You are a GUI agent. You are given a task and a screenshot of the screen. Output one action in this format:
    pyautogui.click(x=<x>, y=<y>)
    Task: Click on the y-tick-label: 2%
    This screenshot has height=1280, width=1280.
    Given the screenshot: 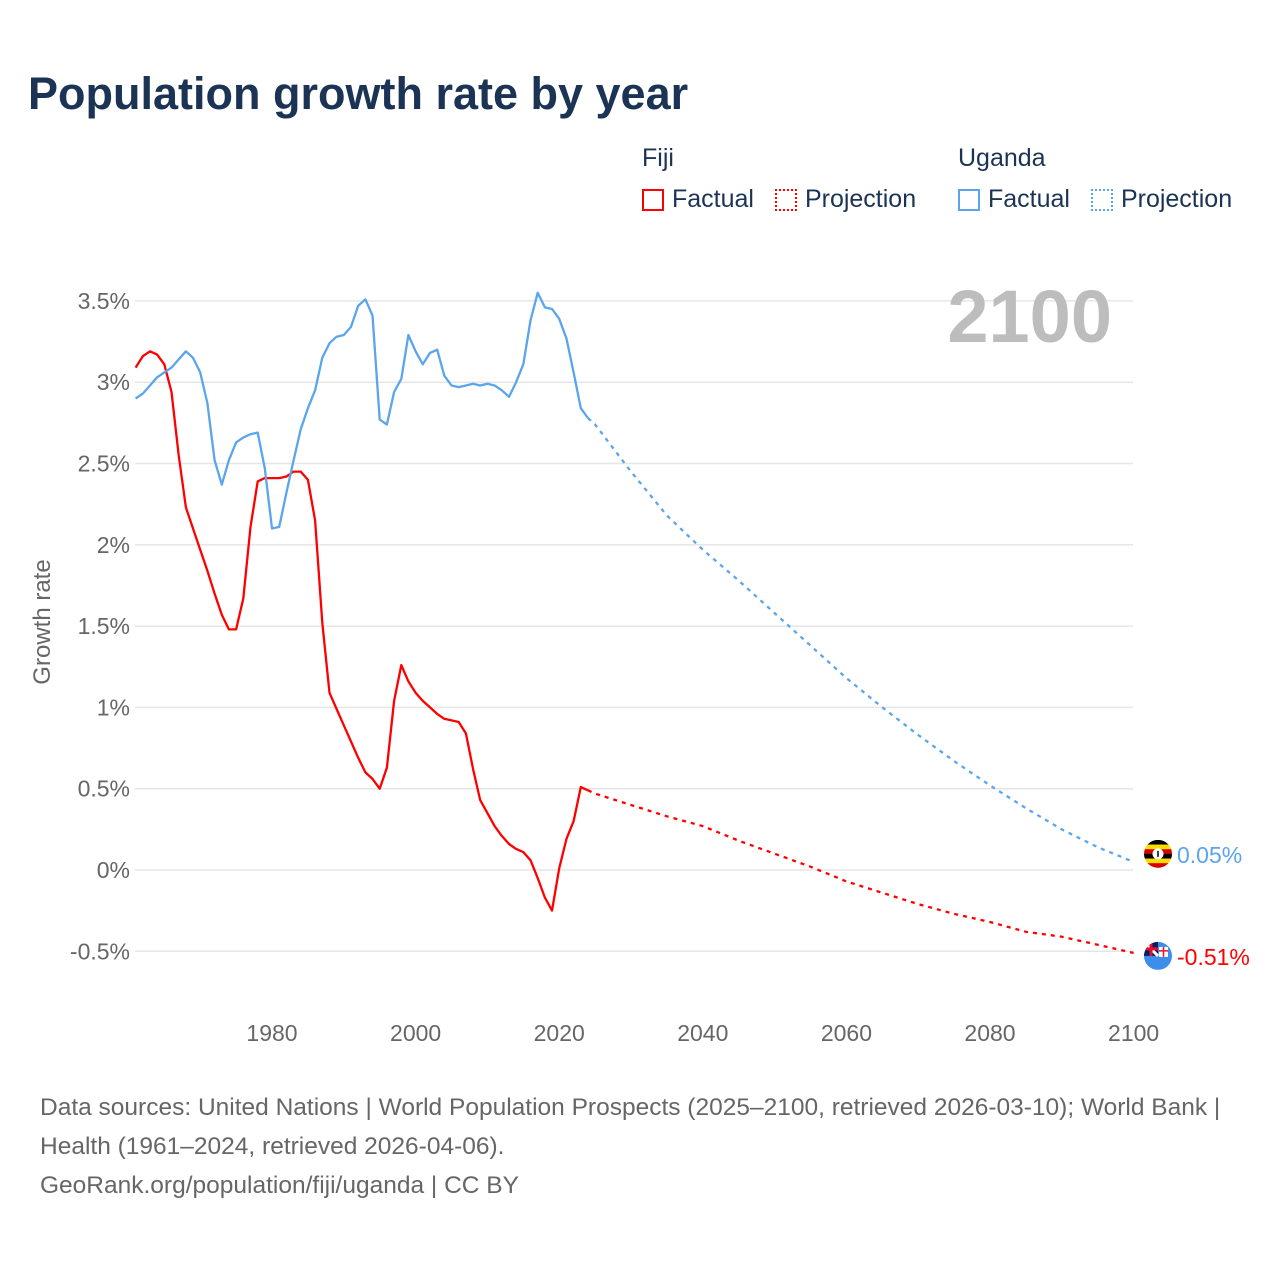 What is the action you would take?
    pyautogui.click(x=113, y=545)
    